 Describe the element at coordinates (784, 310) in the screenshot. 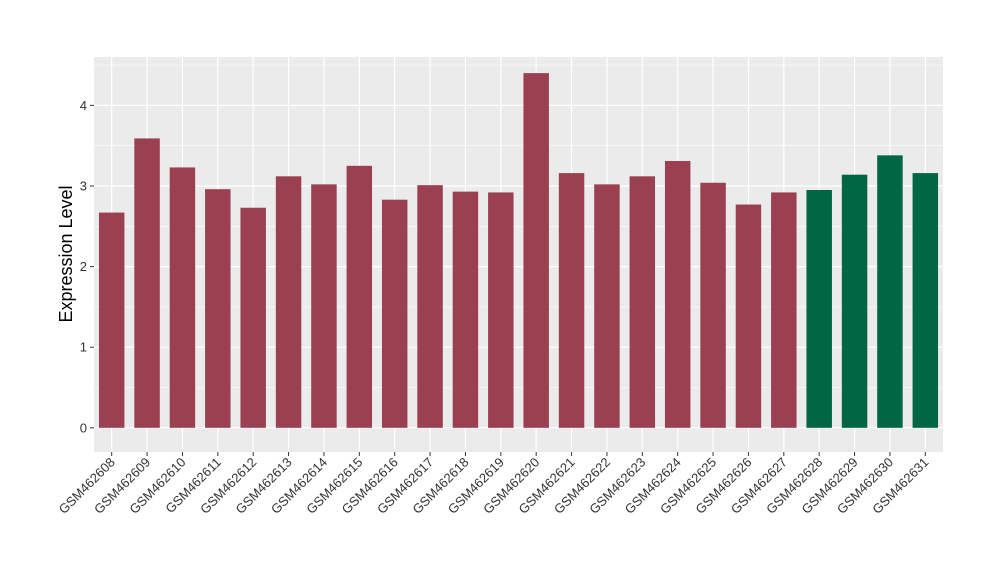

I see `bar-GSM462627` at that location.